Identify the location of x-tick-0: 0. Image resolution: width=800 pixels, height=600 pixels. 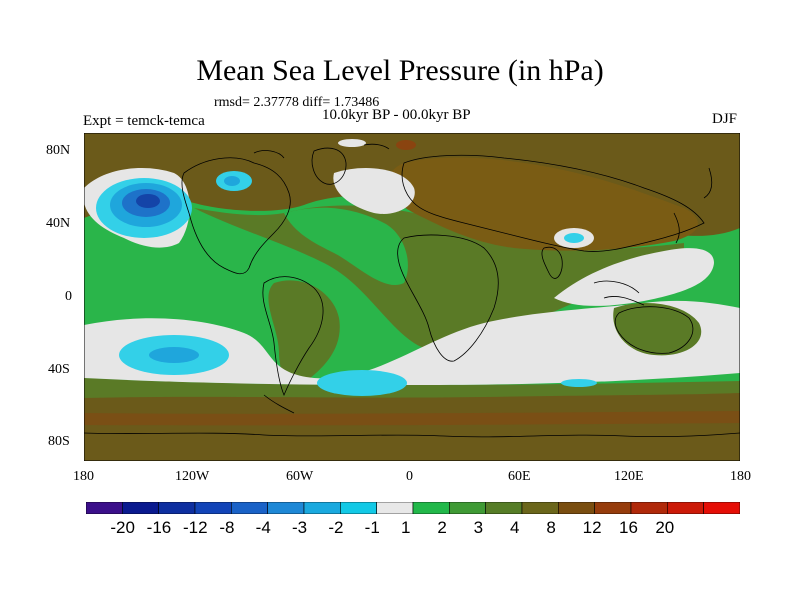
(409, 476).